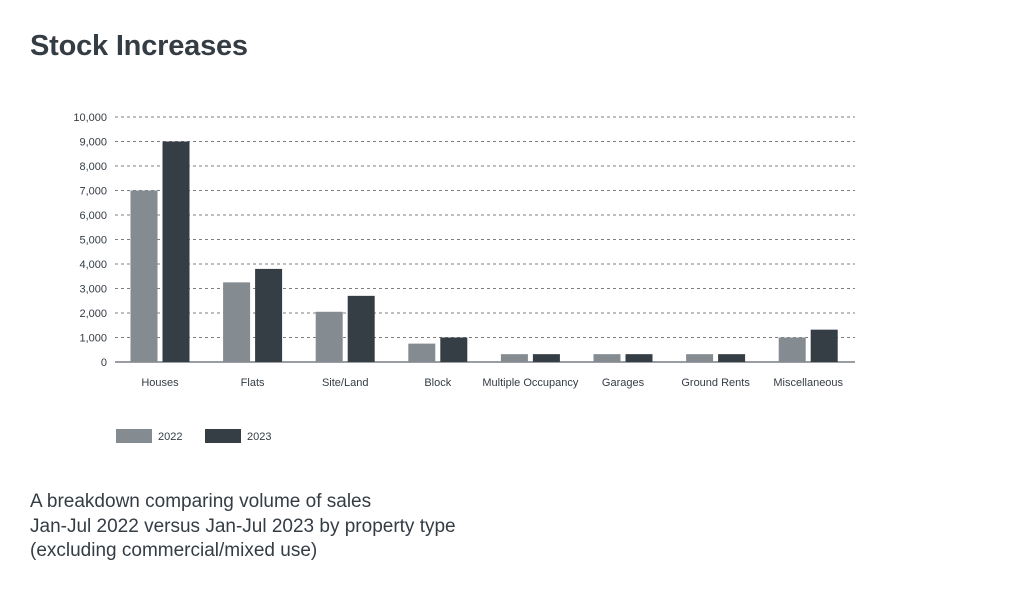 The height and width of the screenshot is (596, 1010). What do you see at coordinates (732, 358) in the screenshot?
I see `bar-2023-ground-rents` at bounding box center [732, 358].